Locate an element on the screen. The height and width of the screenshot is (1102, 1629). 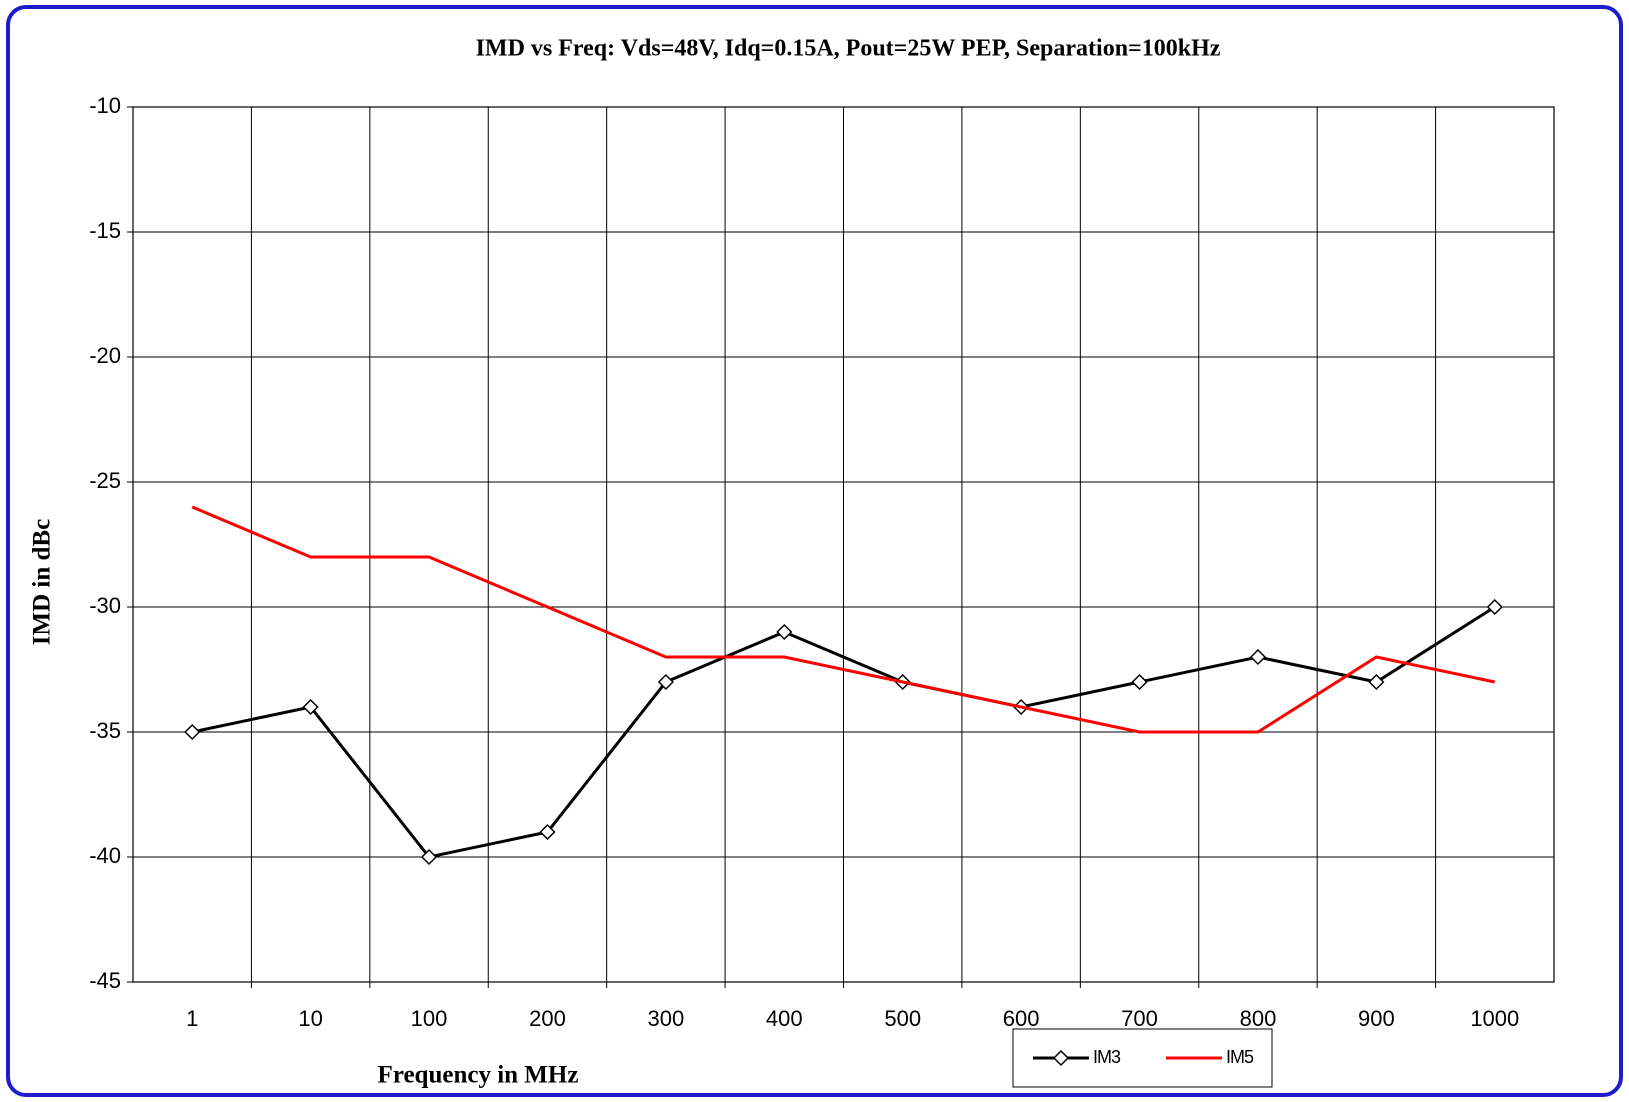
x-tick-label: 1000 is located at coordinates (1494, 1018).